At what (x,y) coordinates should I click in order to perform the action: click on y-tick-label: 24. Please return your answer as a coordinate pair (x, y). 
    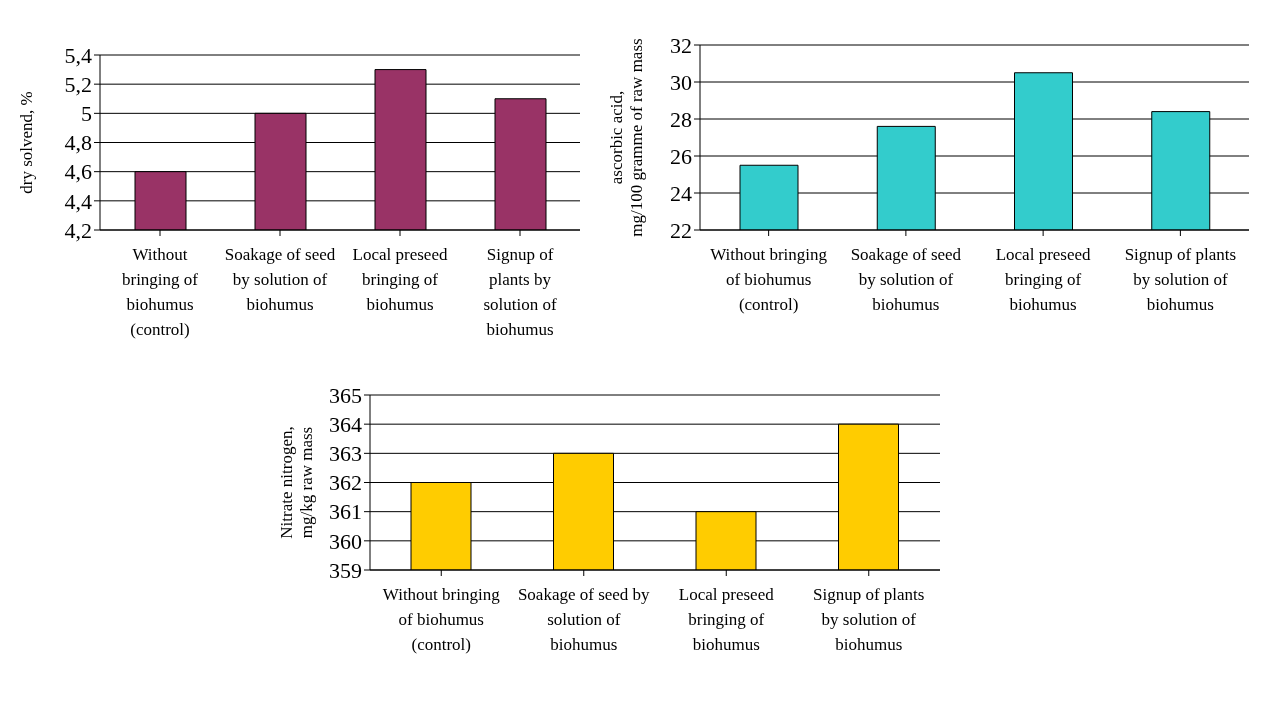
    Looking at the image, I should click on (681, 193).